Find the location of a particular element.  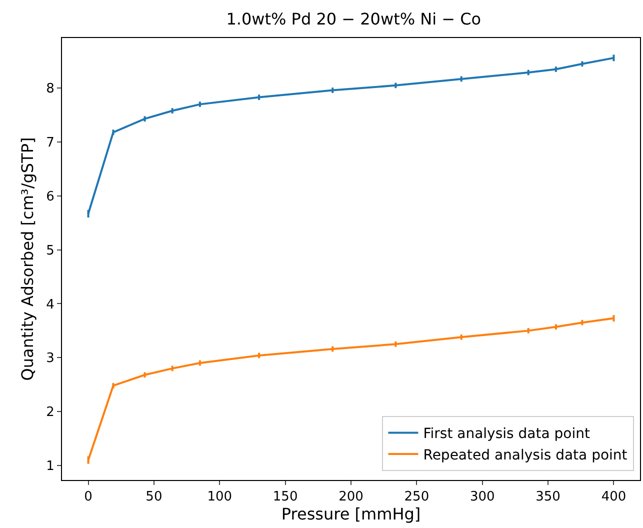

y-tick-label: 3 is located at coordinates (50, 358).